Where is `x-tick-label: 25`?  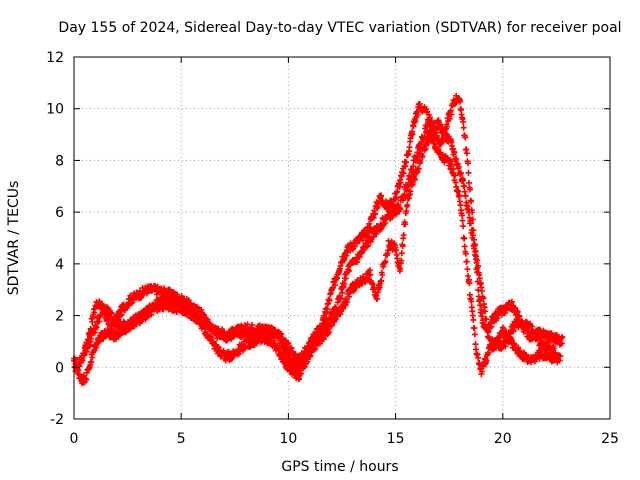 x-tick-label: 25 is located at coordinates (610, 439).